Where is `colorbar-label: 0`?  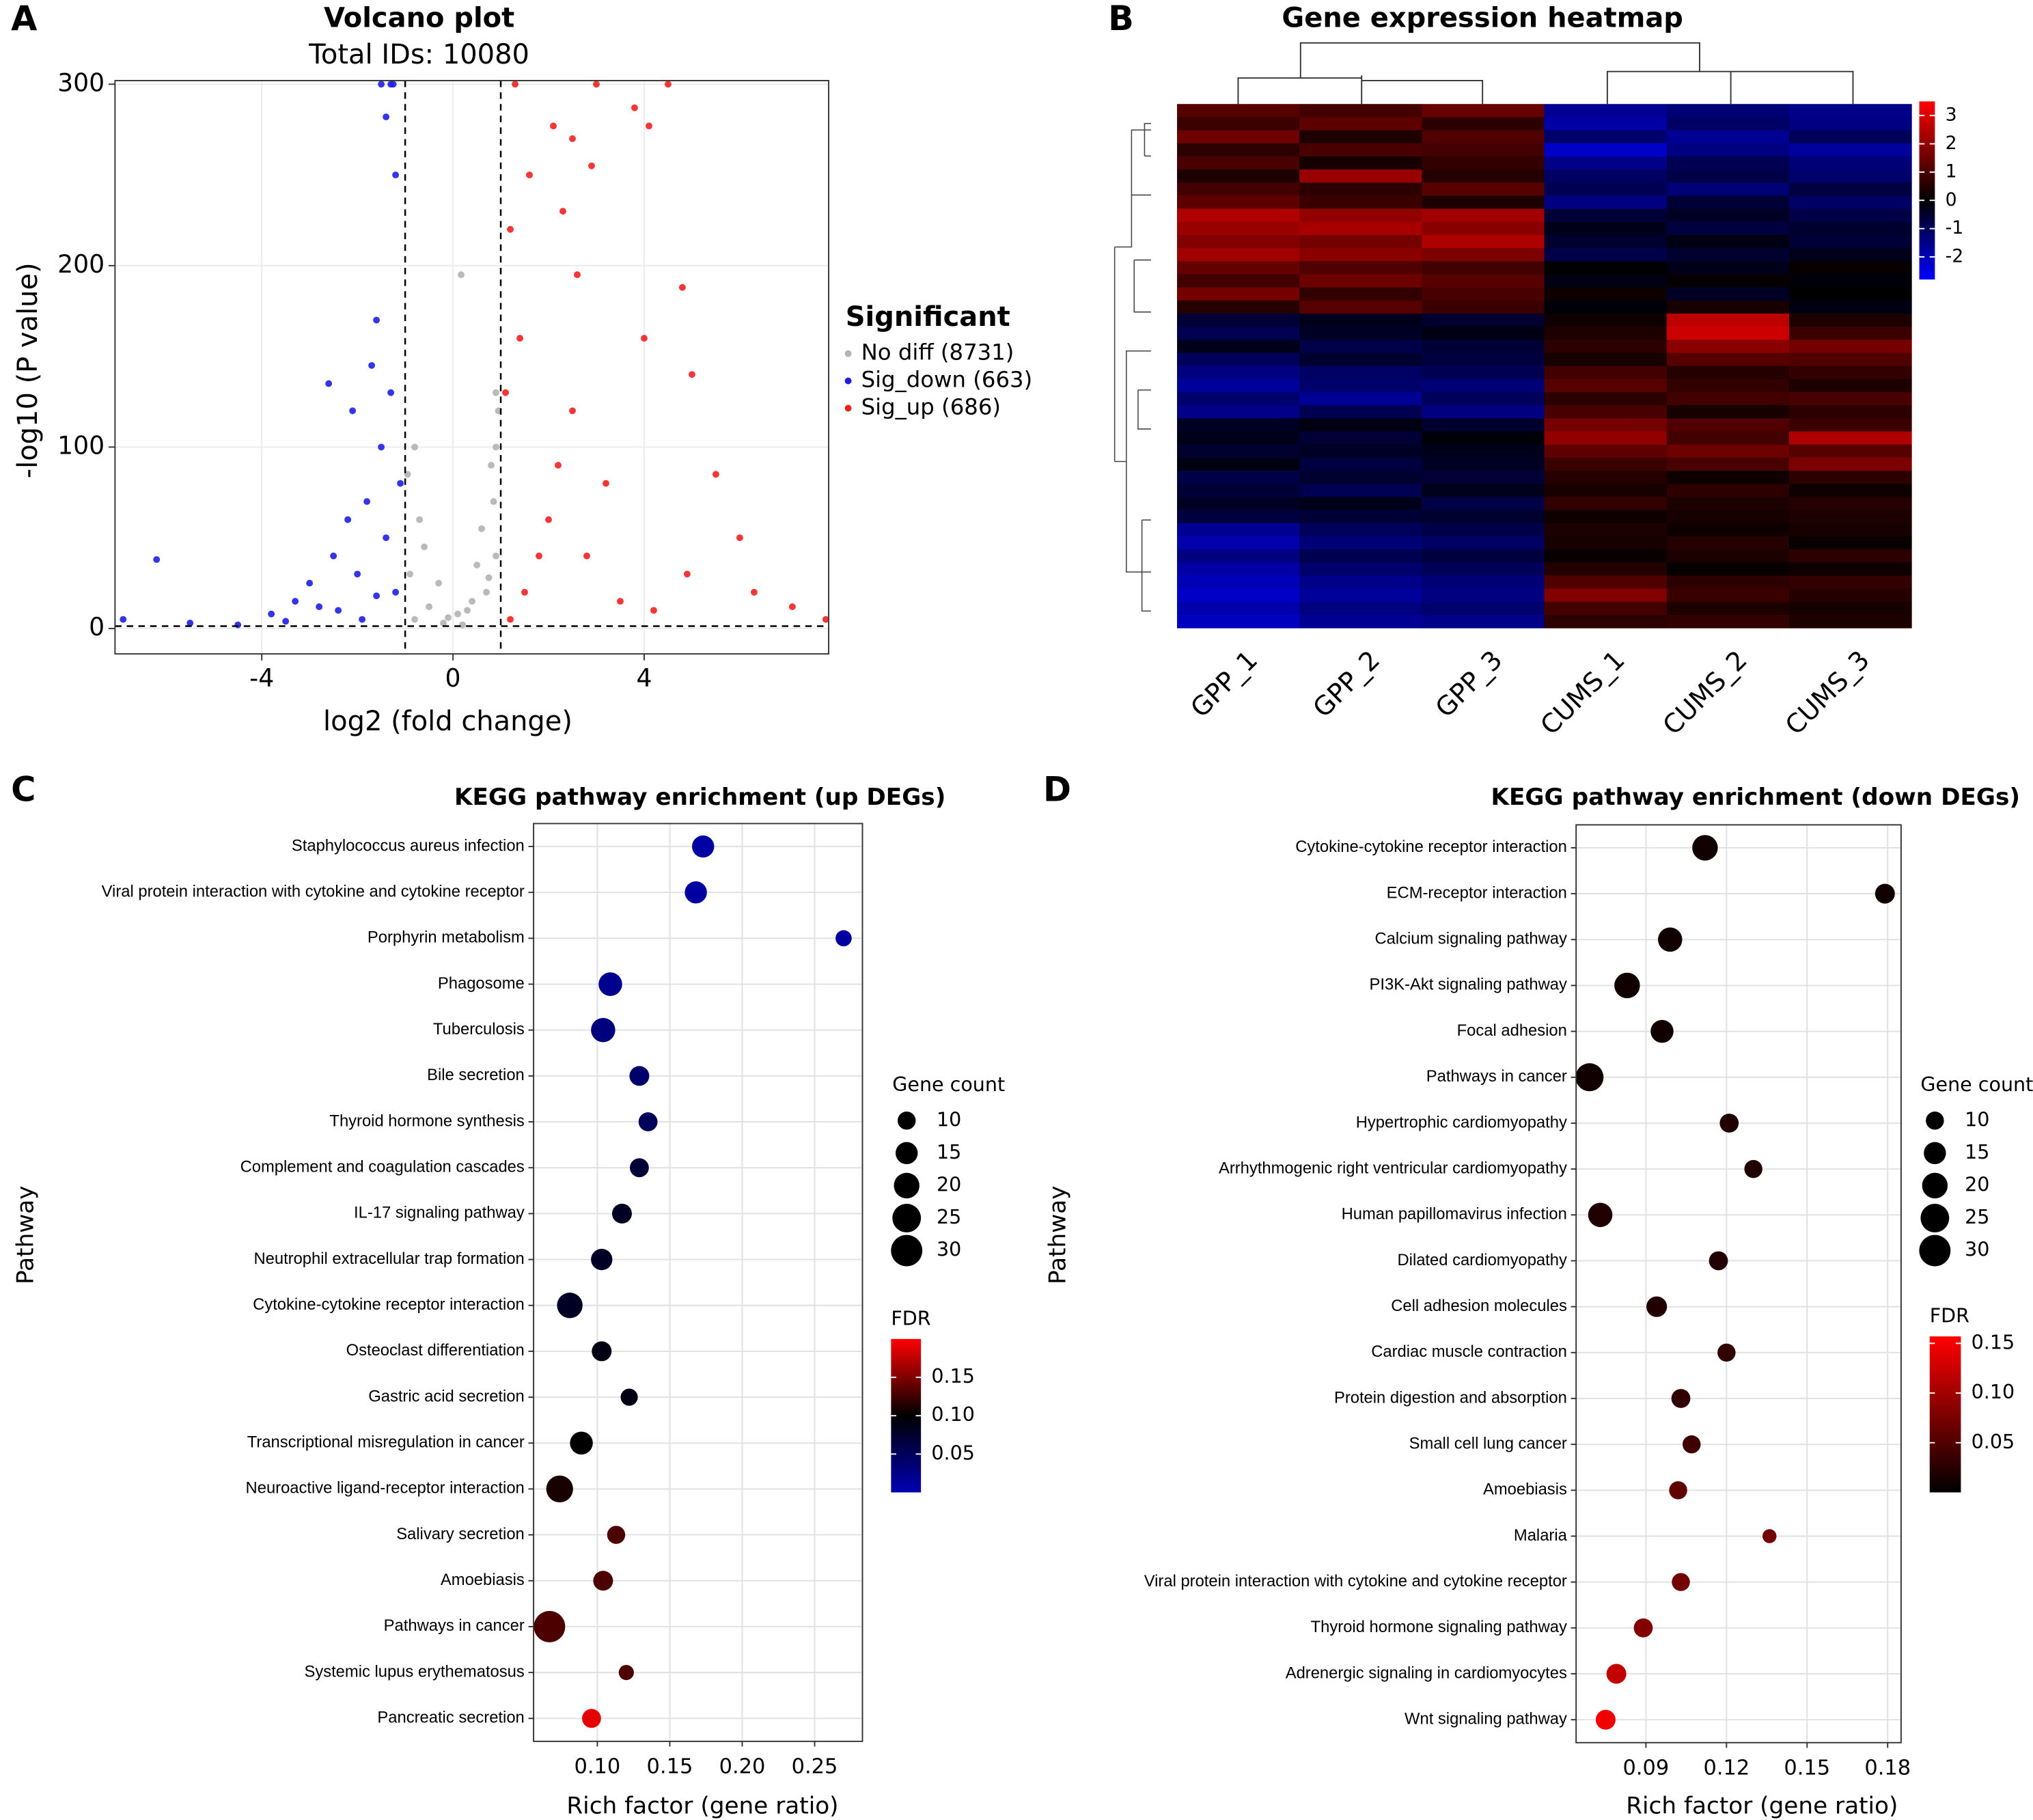 colorbar-label: 0 is located at coordinates (1951, 199).